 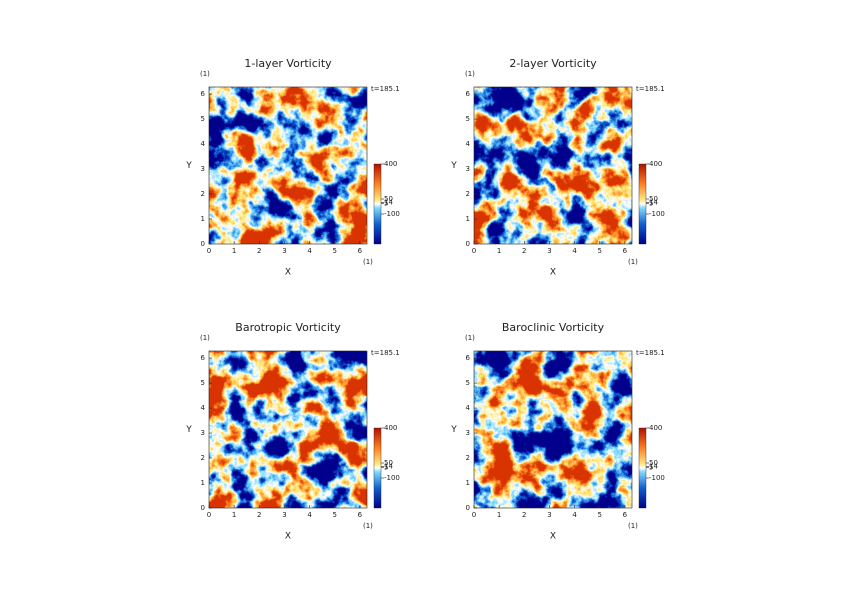 I want to click on panel-title: 1-layer Vorticity, so click(x=288, y=63).